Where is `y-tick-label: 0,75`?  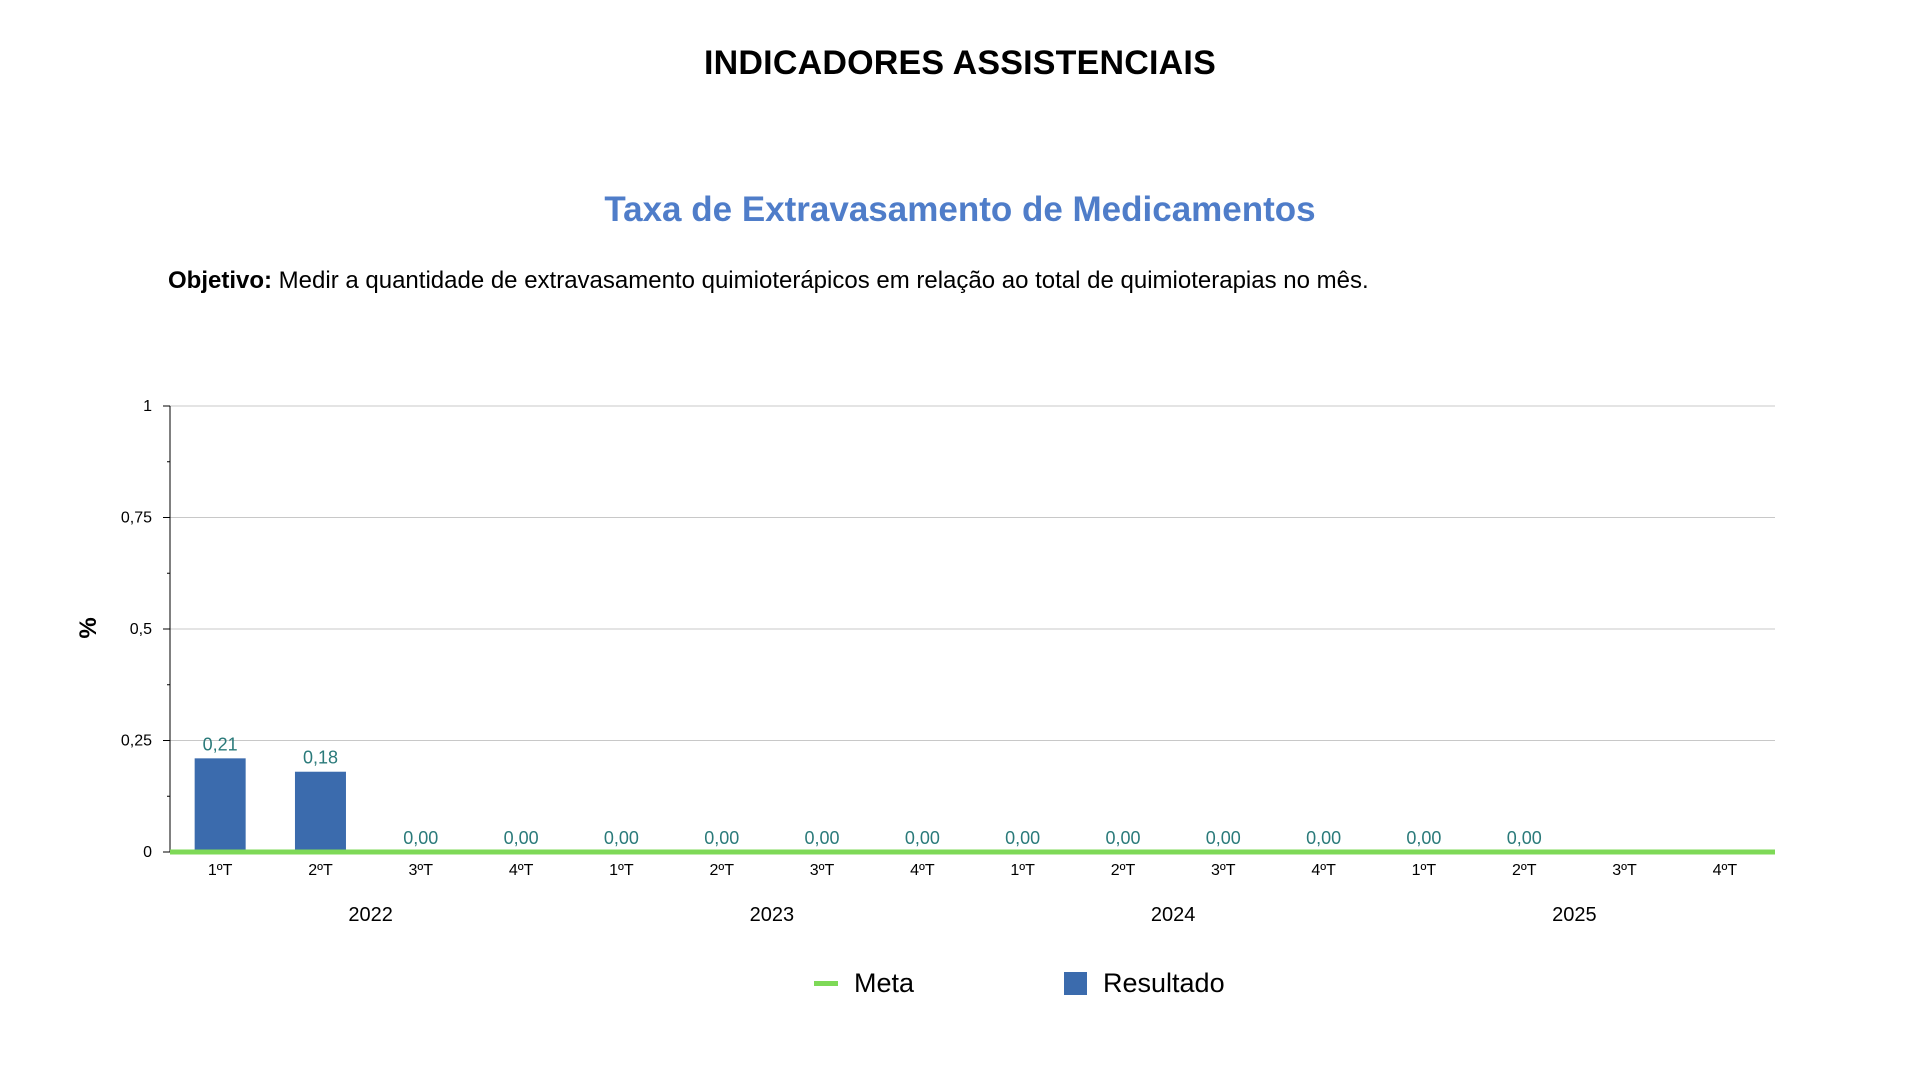 y-tick-label: 0,75 is located at coordinates (136, 518).